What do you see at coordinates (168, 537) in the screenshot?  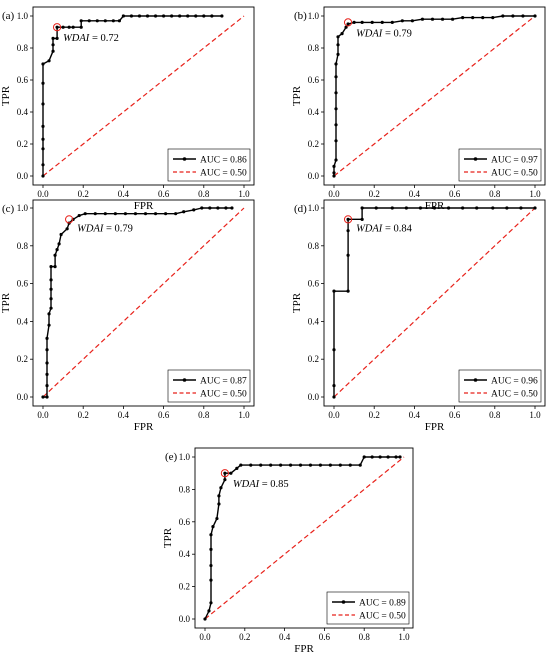 I see `y-axis-label: TPR` at bounding box center [168, 537].